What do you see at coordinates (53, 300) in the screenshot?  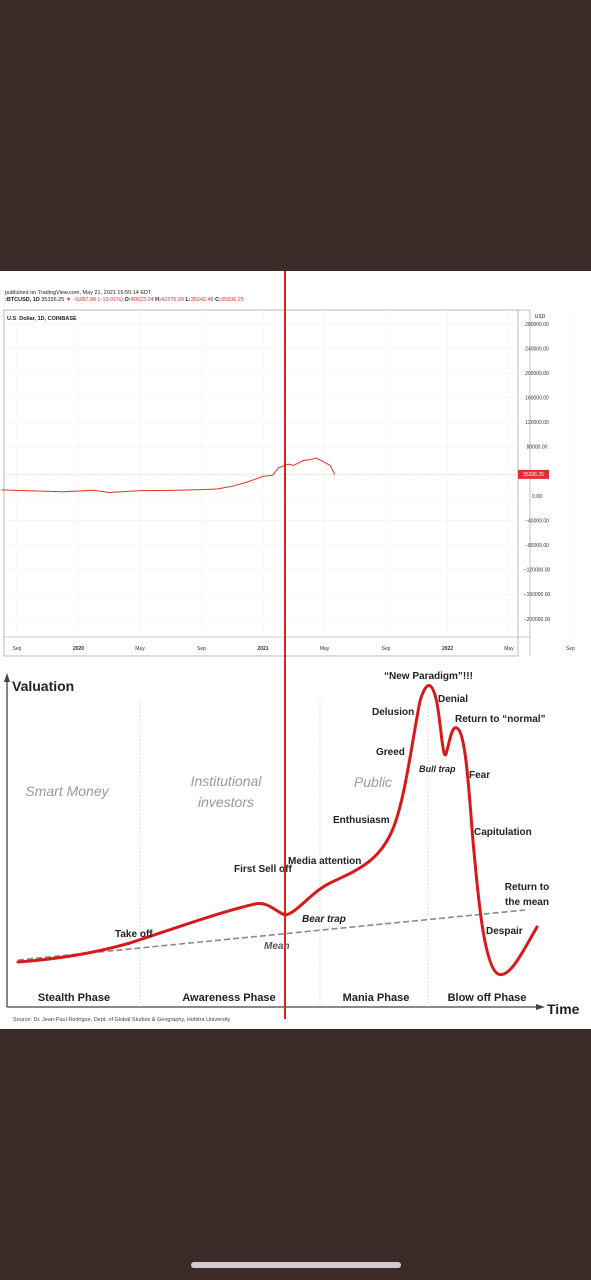 I see `last-price: 35336.25` at bounding box center [53, 300].